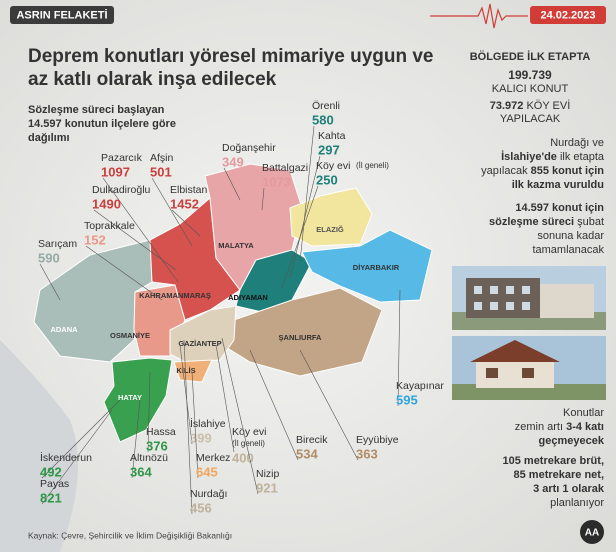  I want to click on district-value: 1490, so click(106, 203).